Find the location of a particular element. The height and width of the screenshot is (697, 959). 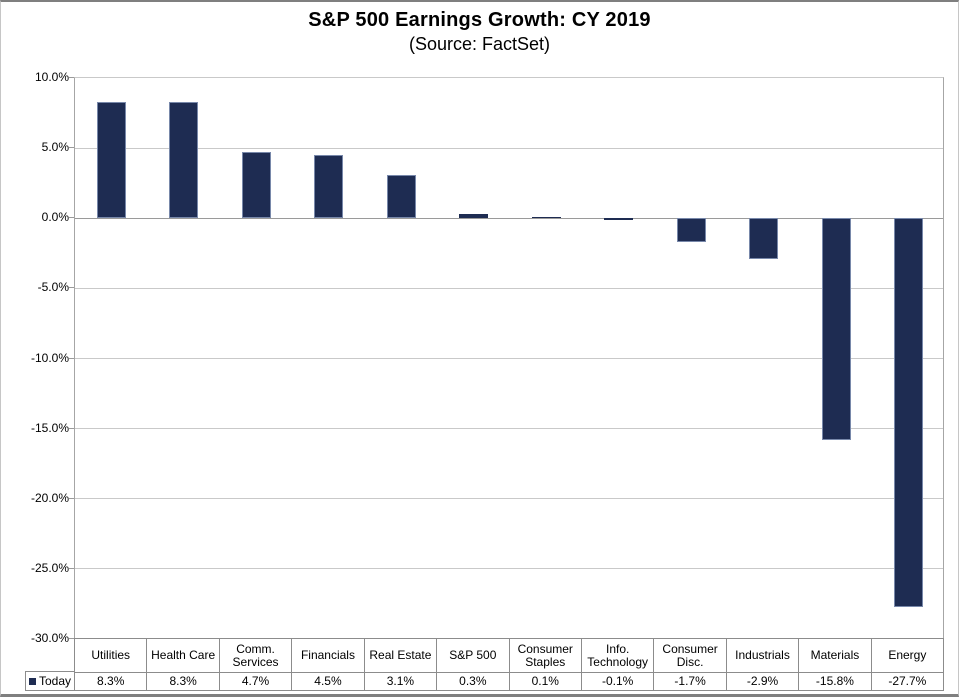

value-cell: -1.7% is located at coordinates (690, 681).